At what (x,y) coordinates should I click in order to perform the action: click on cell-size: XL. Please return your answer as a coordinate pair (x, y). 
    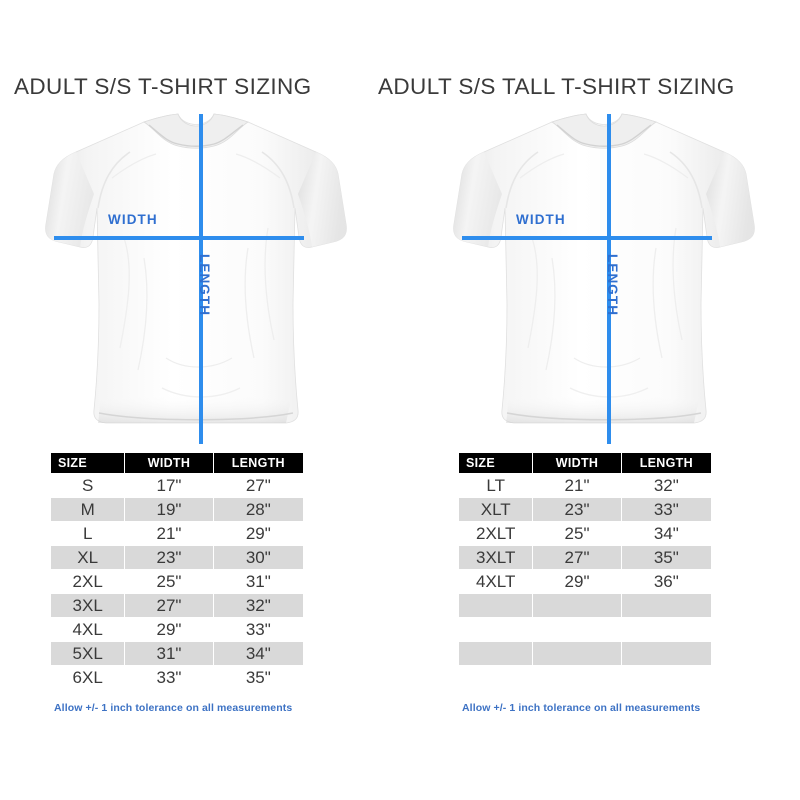
    Looking at the image, I should click on (88, 557).